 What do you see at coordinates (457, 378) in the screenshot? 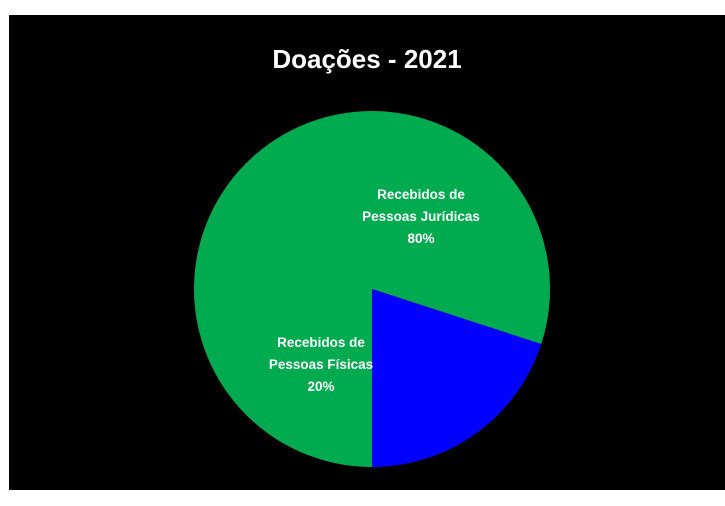
I see `pie-slice-pessoas-fisicas` at bounding box center [457, 378].